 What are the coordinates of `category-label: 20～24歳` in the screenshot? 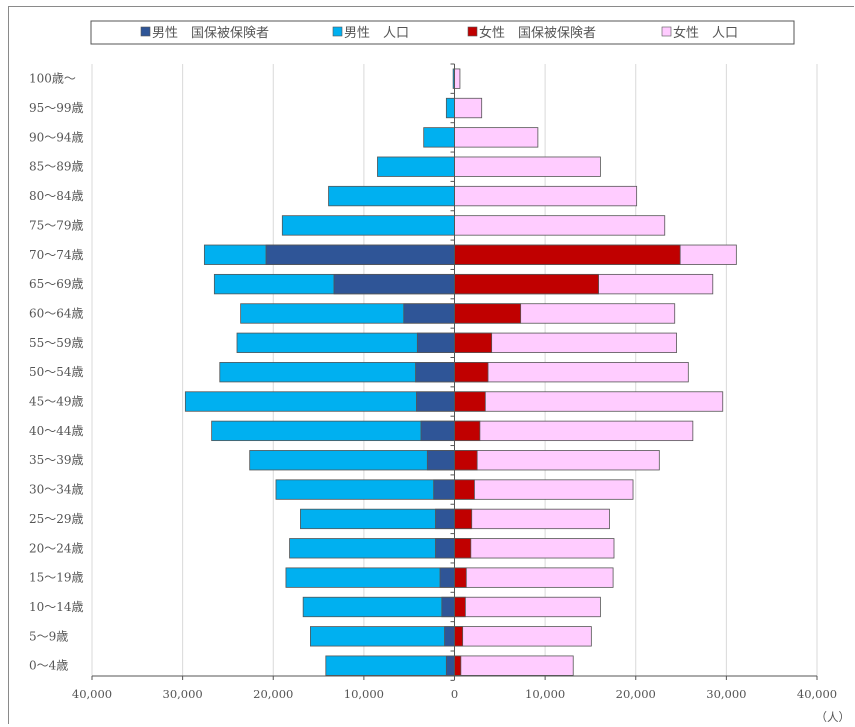 It's located at (56, 548).